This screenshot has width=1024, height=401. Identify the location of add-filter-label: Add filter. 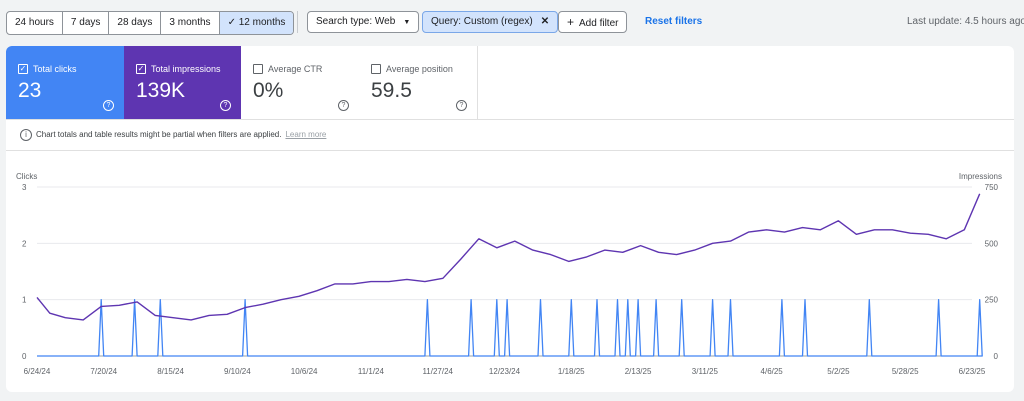
(599, 23).